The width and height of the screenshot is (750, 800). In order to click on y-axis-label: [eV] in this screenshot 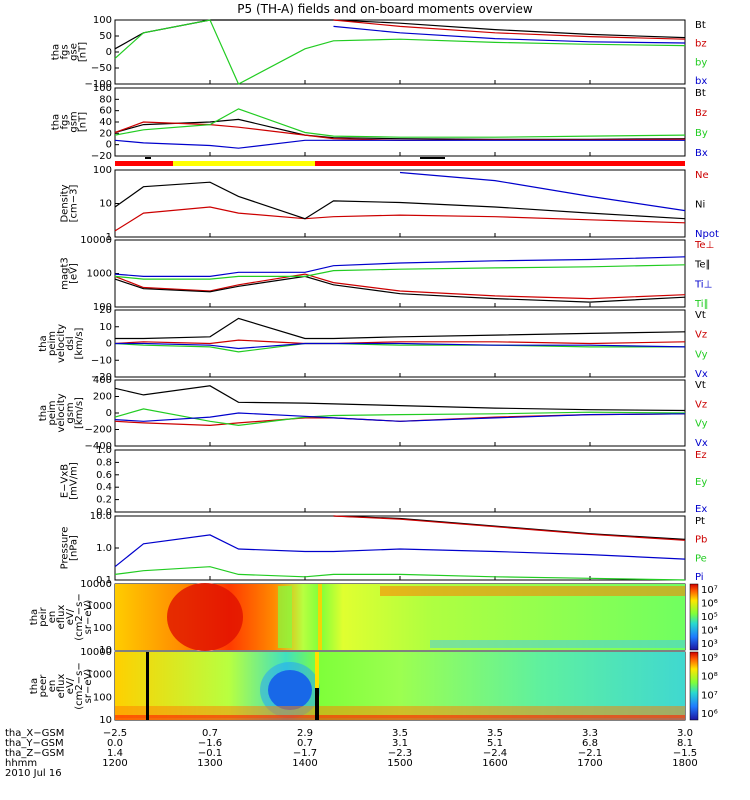, I will do `click(74, 273)`.